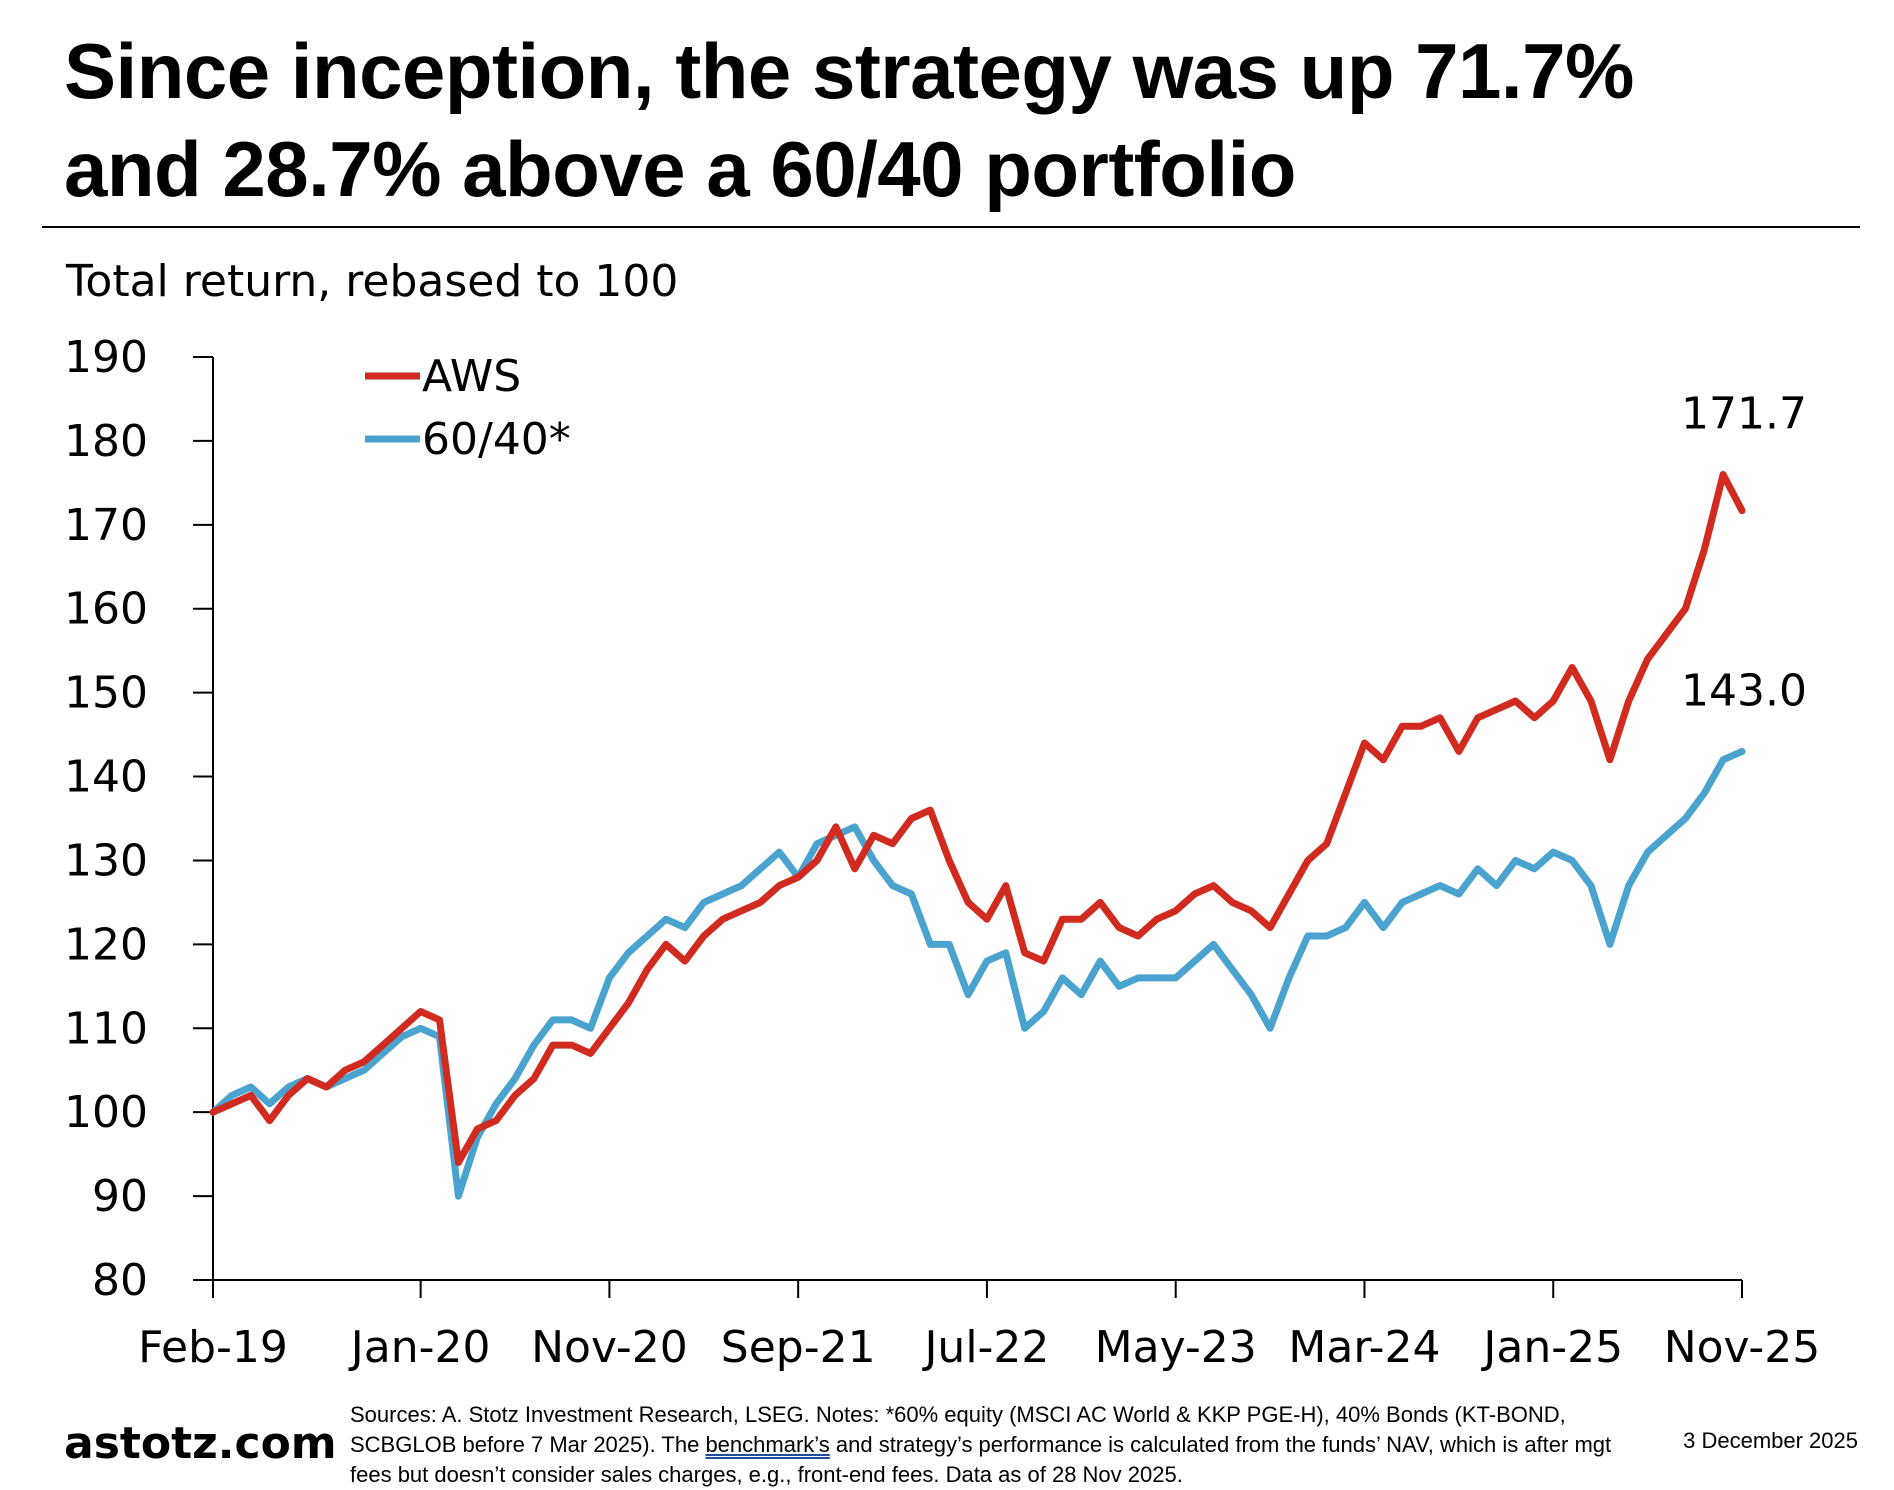  What do you see at coordinates (106, 441) in the screenshot?
I see `y-tick-label: 180` at bounding box center [106, 441].